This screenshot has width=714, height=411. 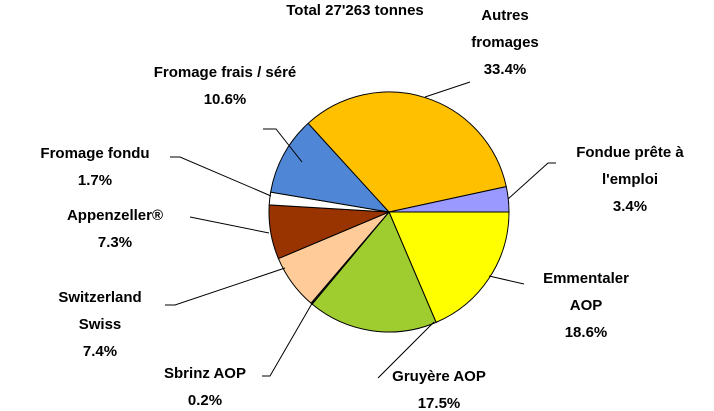 I want to click on slice-value-label: 1.7%, so click(x=95, y=180).